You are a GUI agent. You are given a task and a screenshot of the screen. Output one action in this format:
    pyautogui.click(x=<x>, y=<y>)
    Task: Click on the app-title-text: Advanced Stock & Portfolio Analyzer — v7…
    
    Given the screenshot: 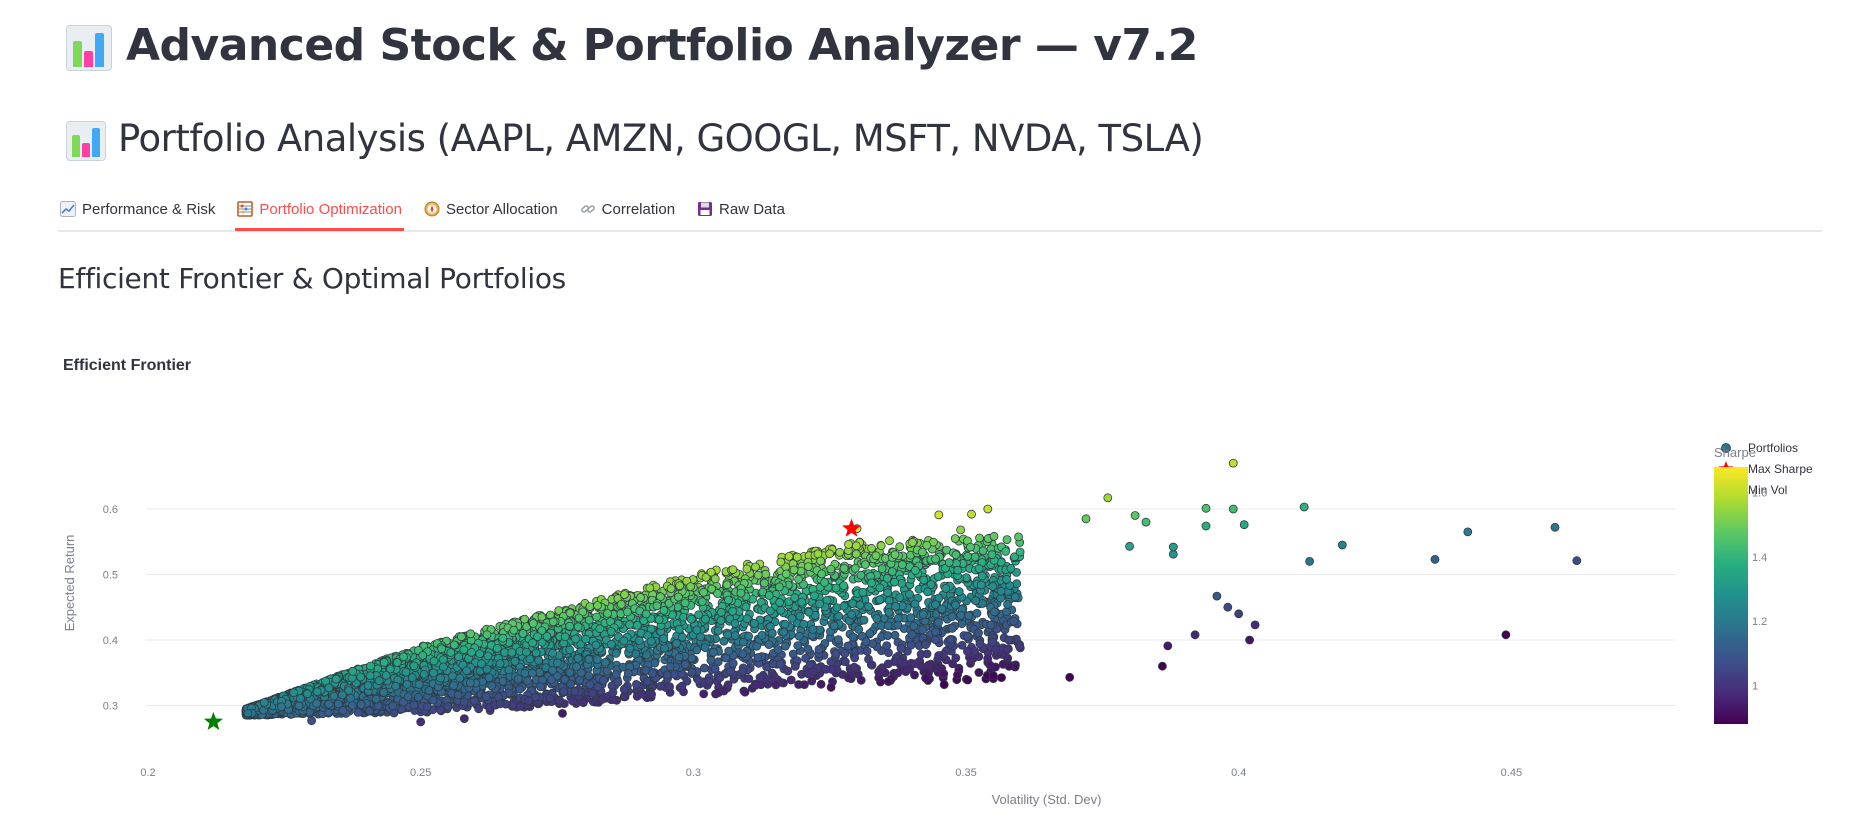 What is the action you would take?
    pyautogui.click(x=662, y=45)
    